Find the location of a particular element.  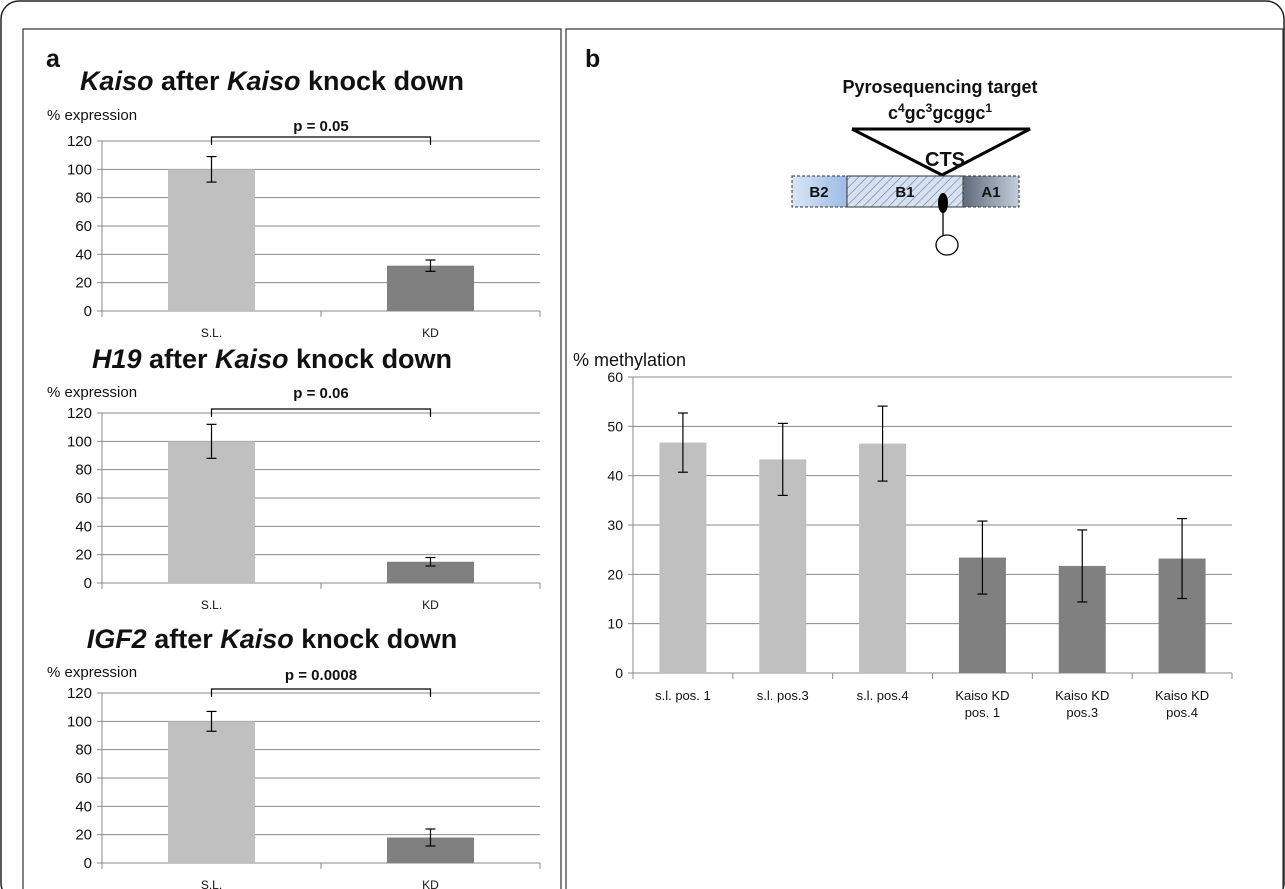

x-category-label-line: pos.4 is located at coordinates (1182, 712).